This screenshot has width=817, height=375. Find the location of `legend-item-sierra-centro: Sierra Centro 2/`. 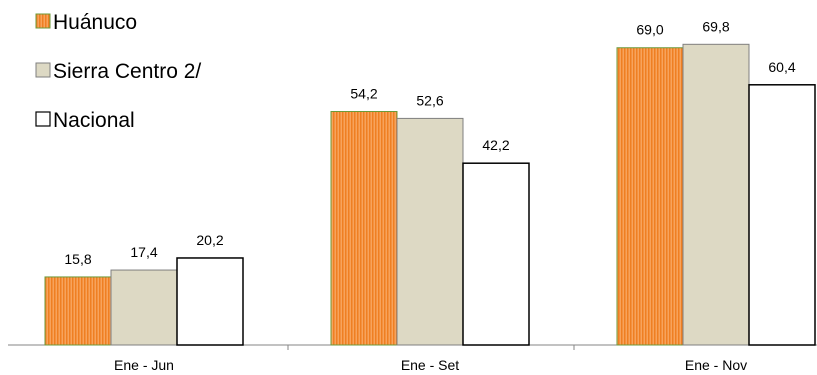

legend-item-sierra-centro: Sierra Centro 2/ is located at coordinates (118, 71).